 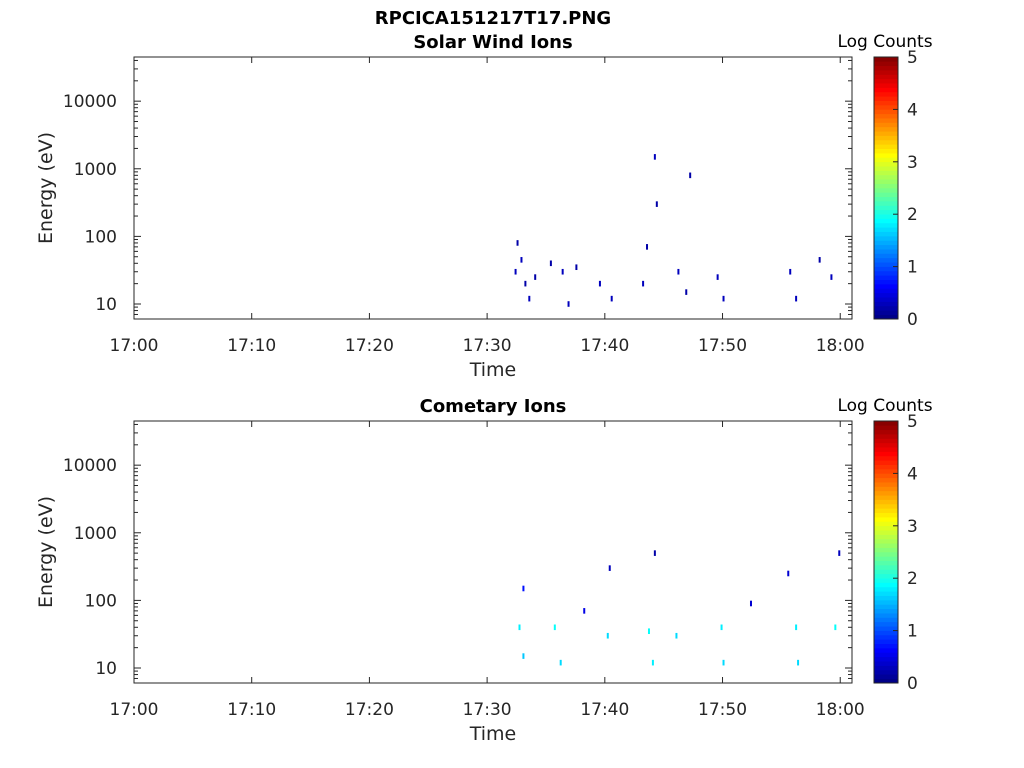 What do you see at coordinates (912, 110) in the screenshot?
I see `colorbar-tick-label: 4` at bounding box center [912, 110].